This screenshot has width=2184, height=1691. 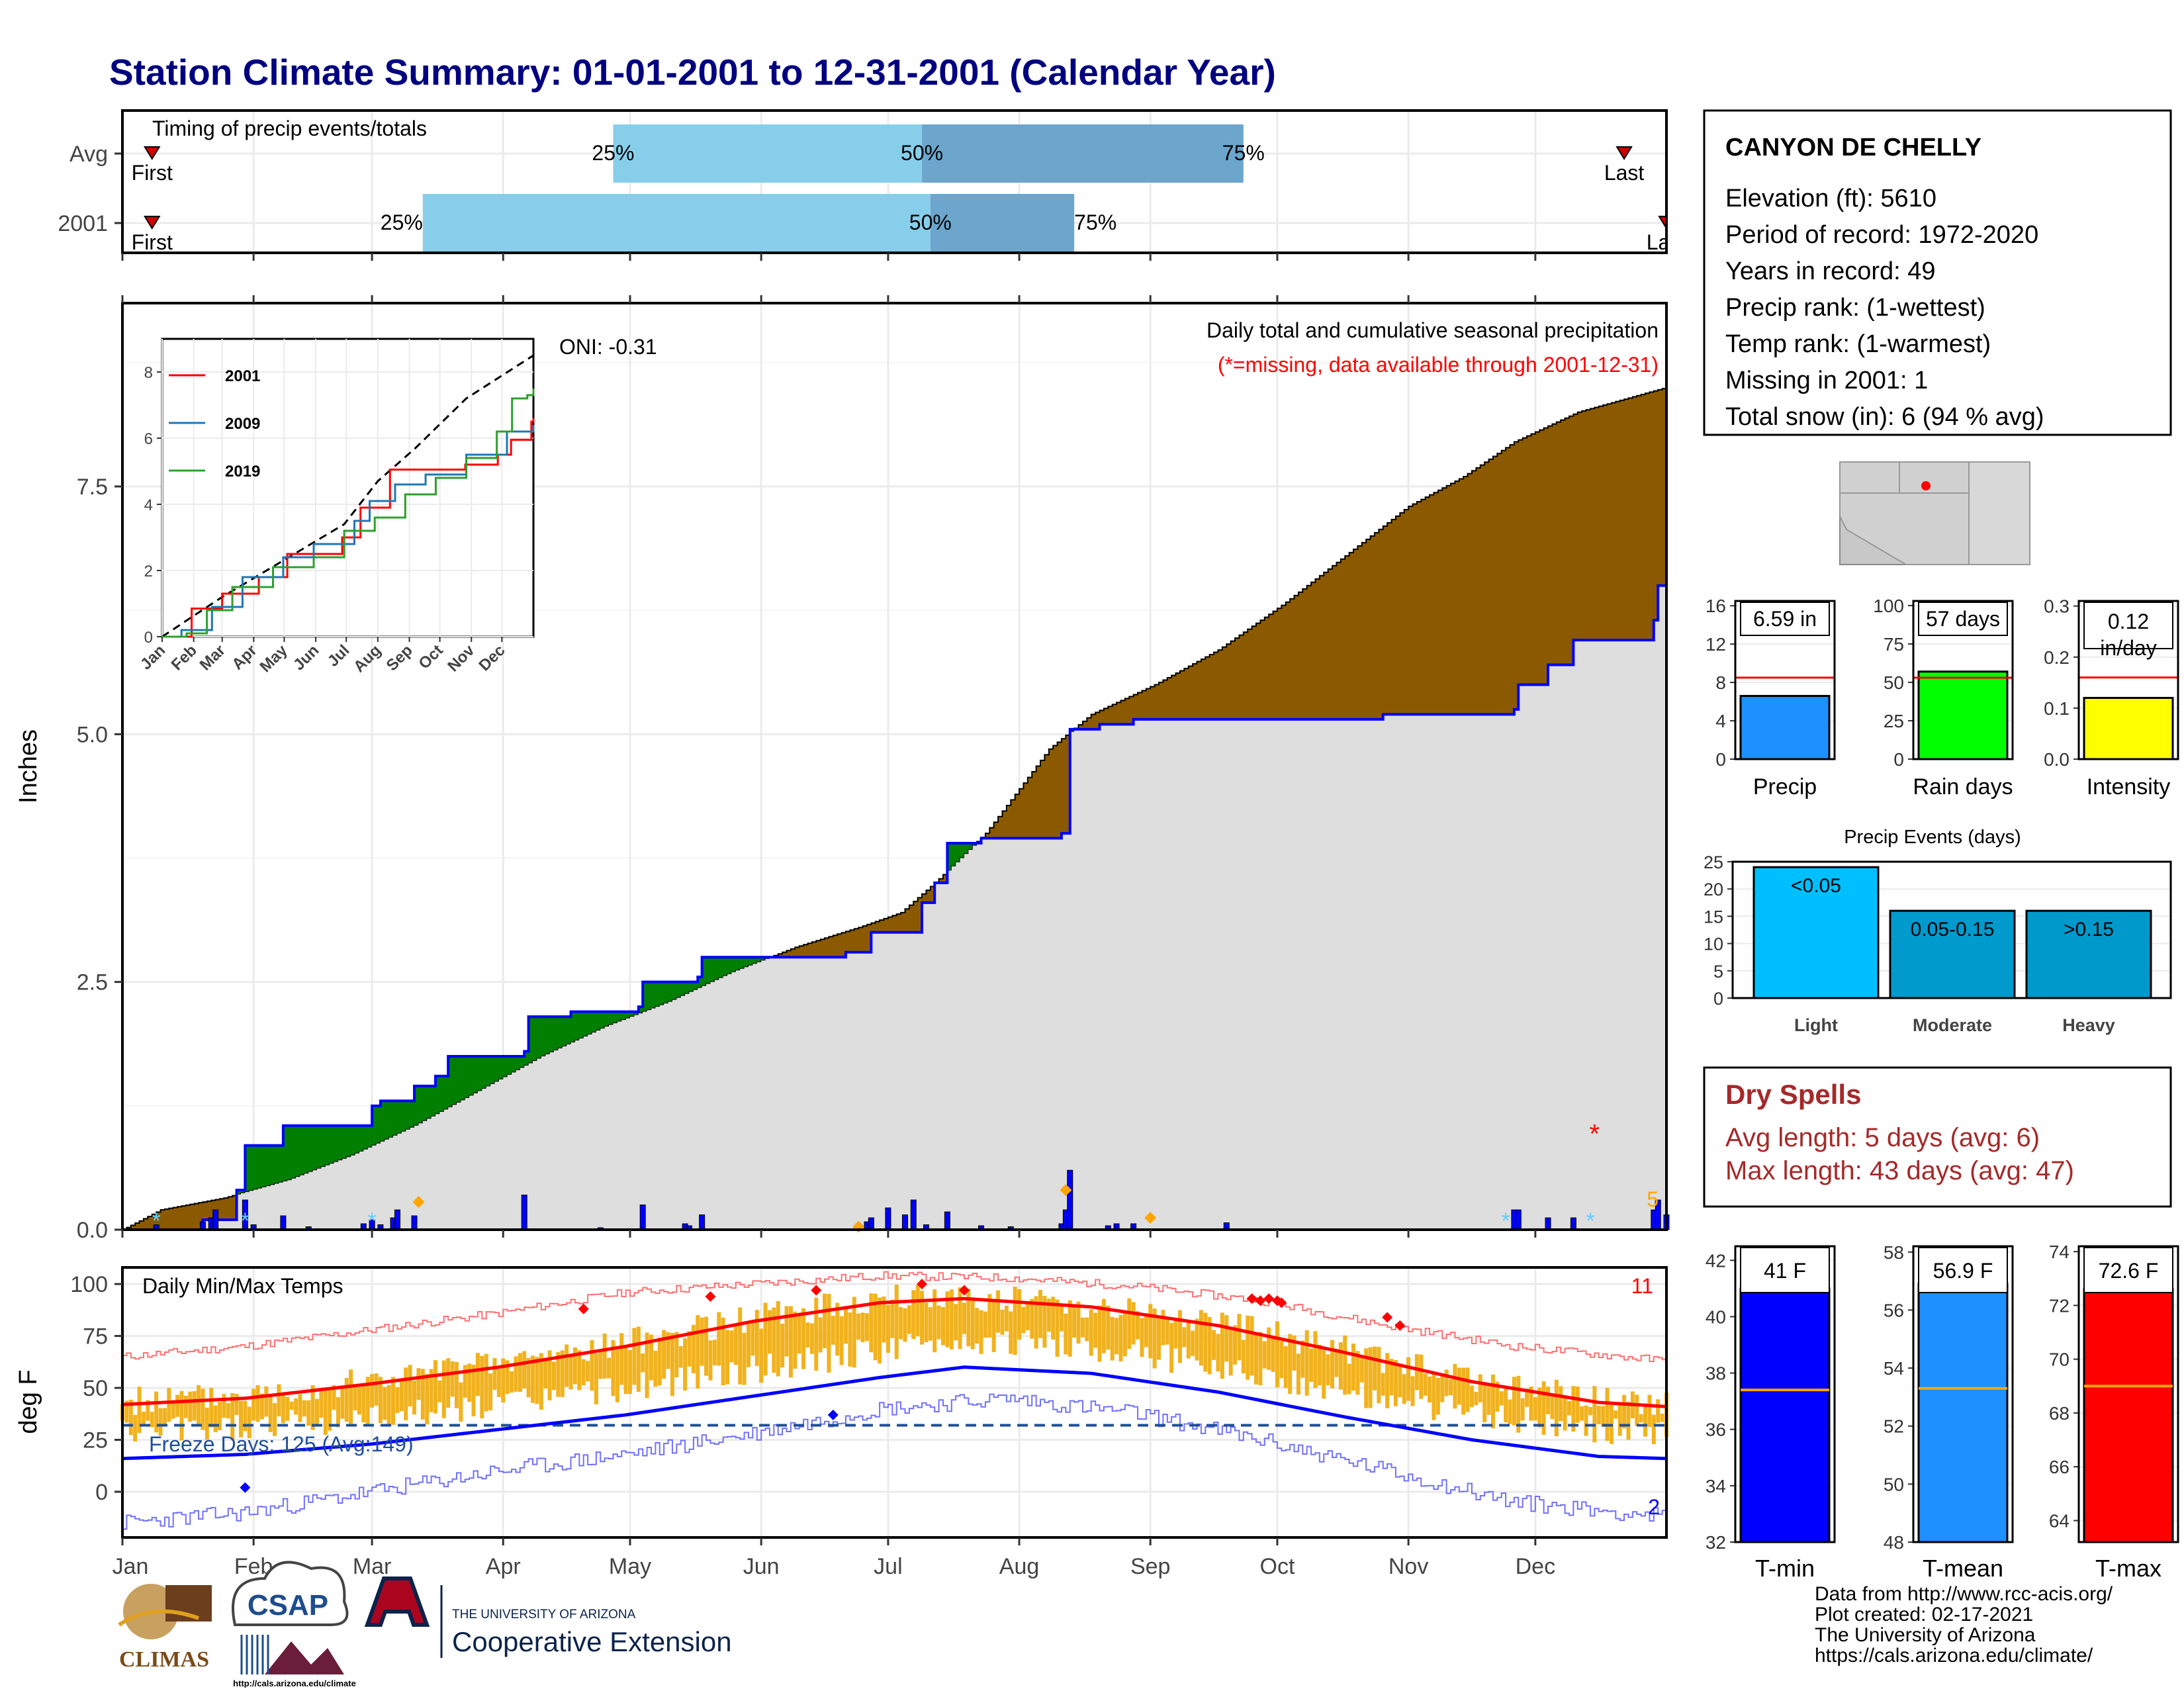 I want to click on new-mexico-shape, so click(x=1999, y=513).